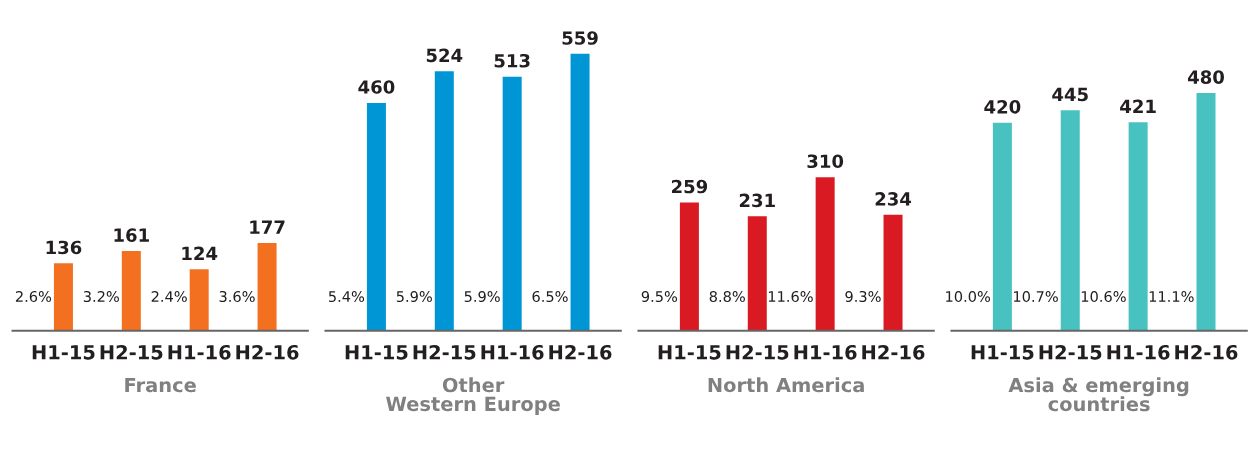 This screenshot has height=453, width=1253. What do you see at coordinates (550, 297) in the screenshot?
I see `annotation: 6.5%` at bounding box center [550, 297].